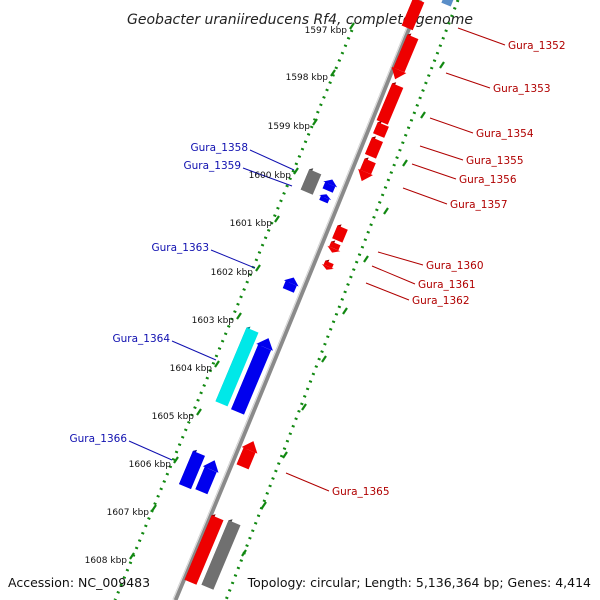  I want to click on tick-label: 1603 kbp, so click(213, 321).